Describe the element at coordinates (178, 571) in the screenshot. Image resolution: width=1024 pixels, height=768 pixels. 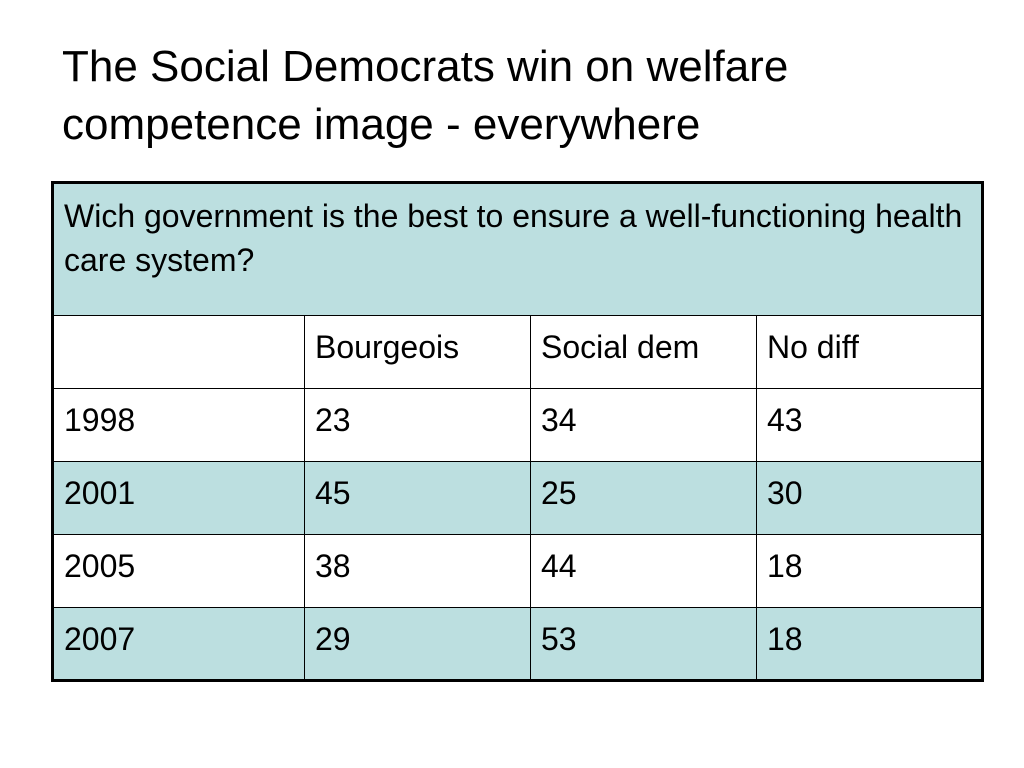
I see `row-year: 2005` at that location.